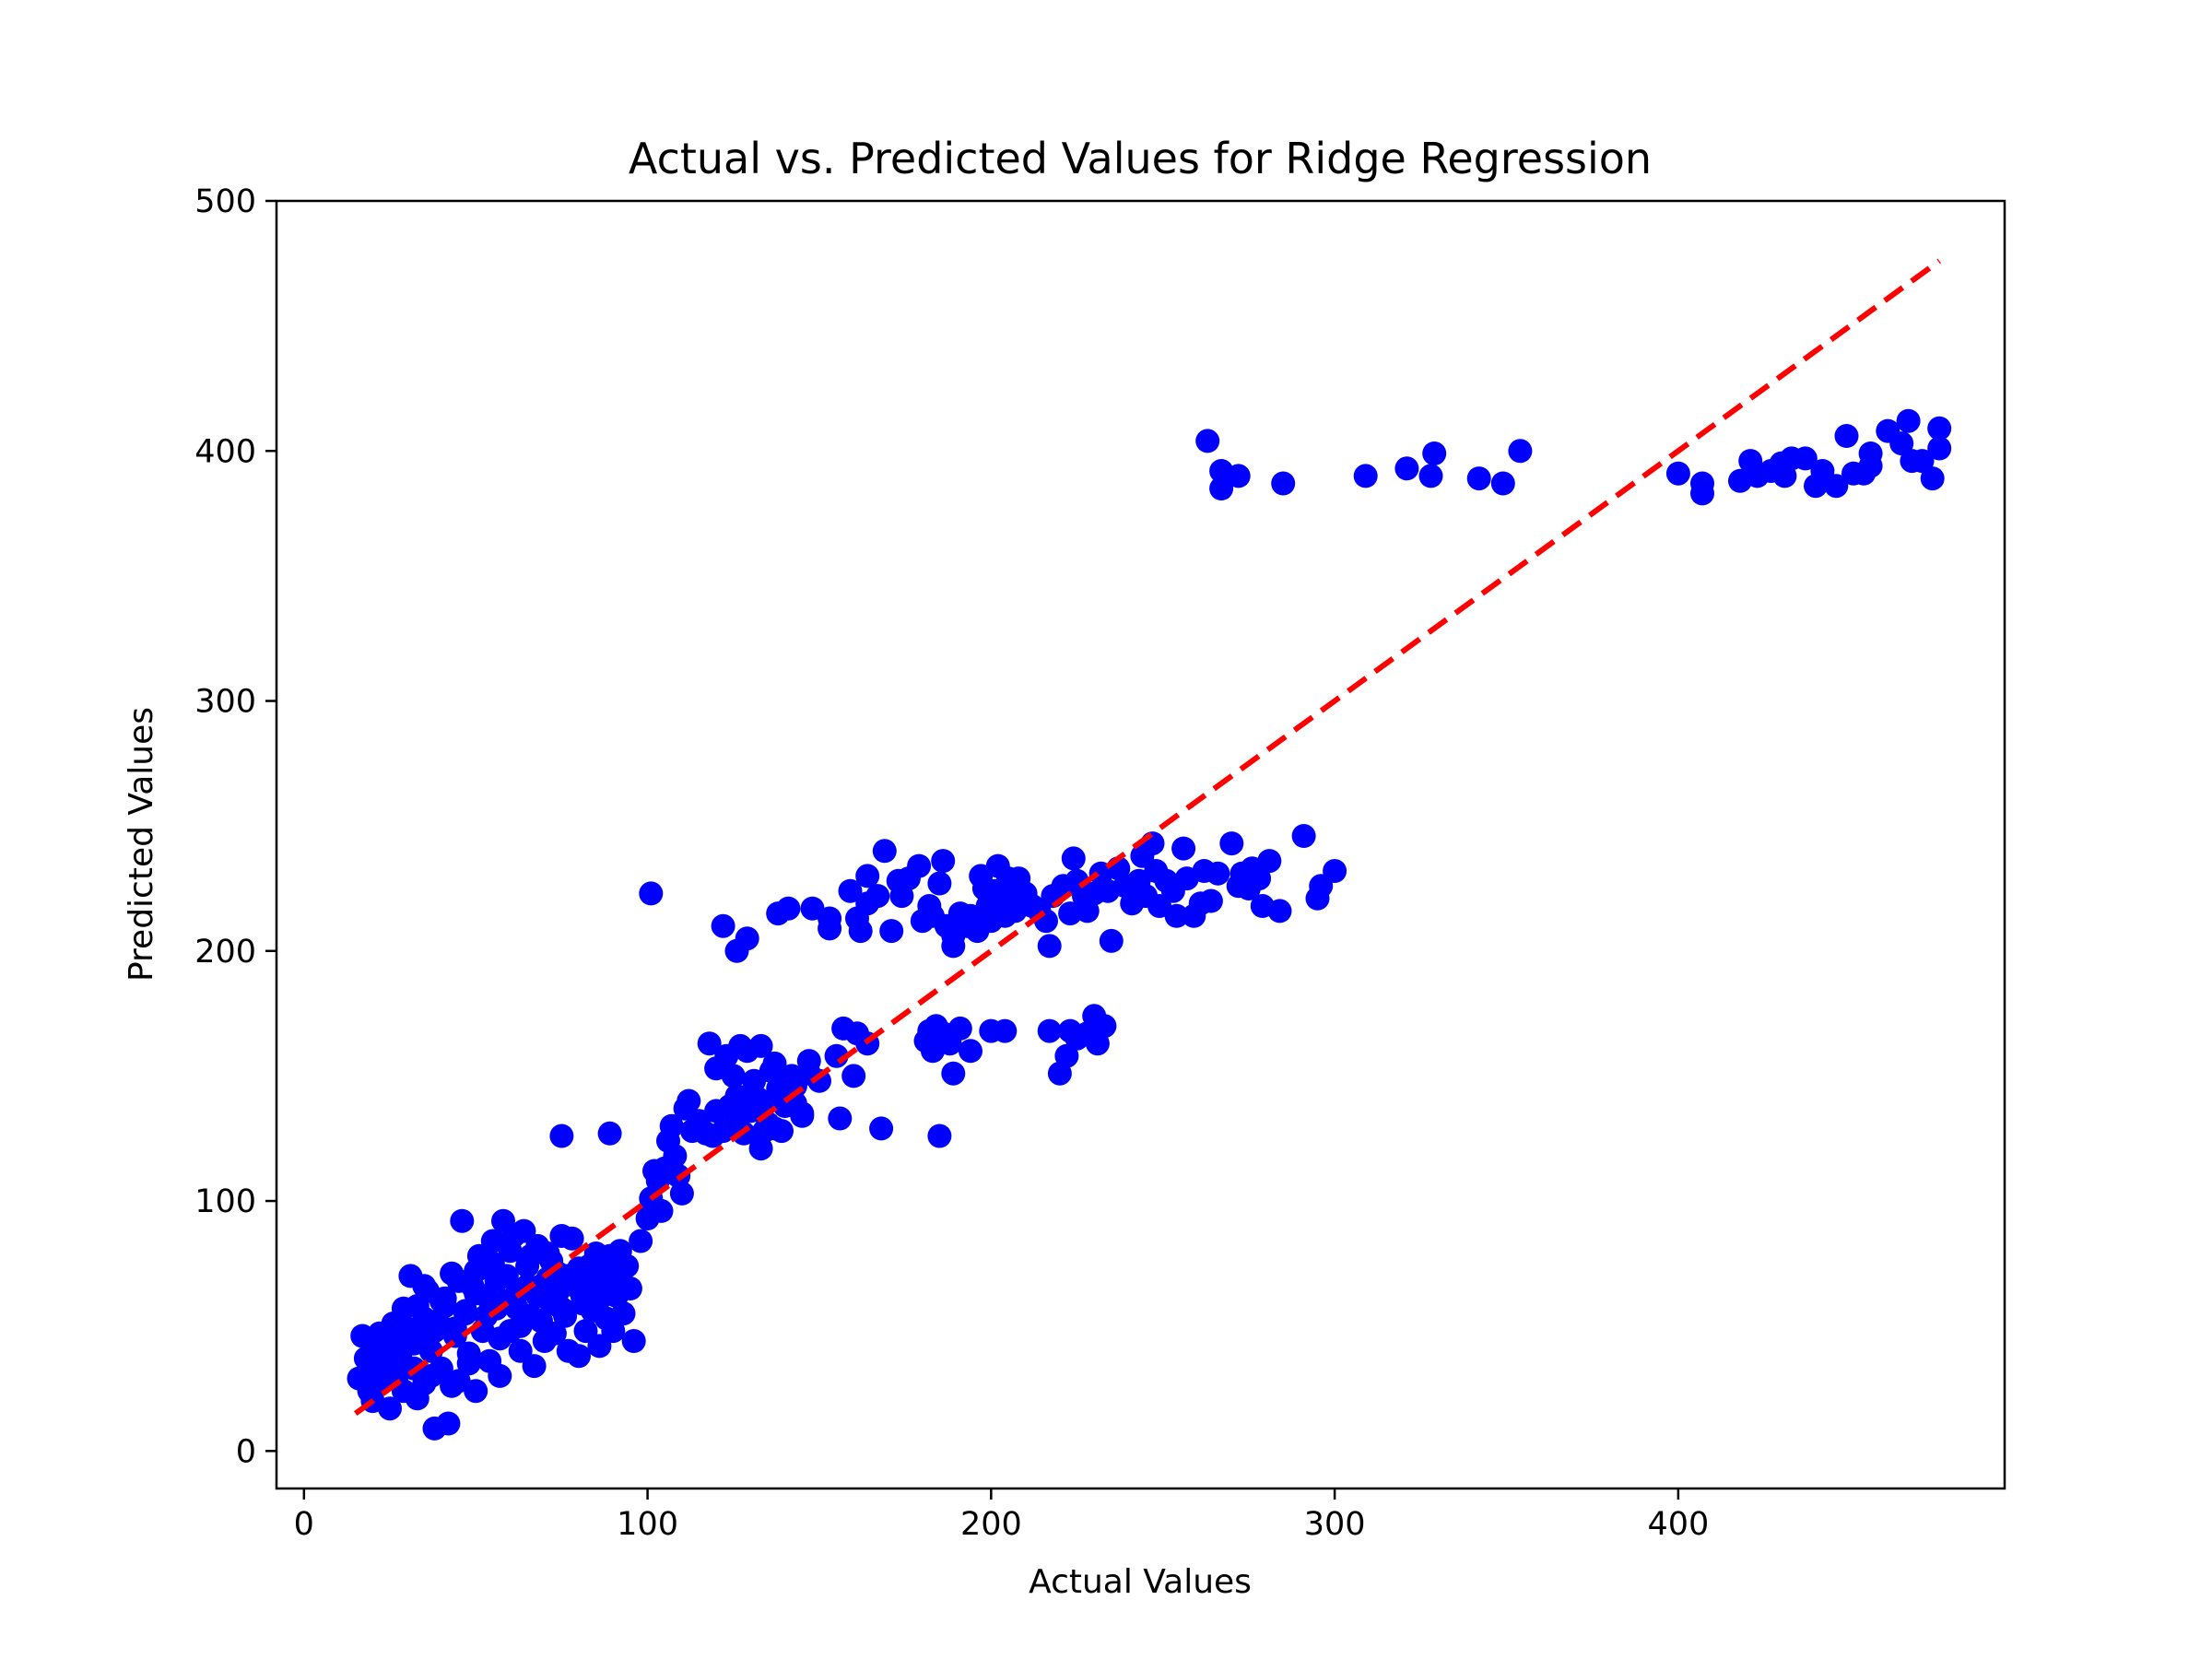  Describe the element at coordinates (225, 1201) in the screenshot. I see `y-tick-label: 100` at that location.